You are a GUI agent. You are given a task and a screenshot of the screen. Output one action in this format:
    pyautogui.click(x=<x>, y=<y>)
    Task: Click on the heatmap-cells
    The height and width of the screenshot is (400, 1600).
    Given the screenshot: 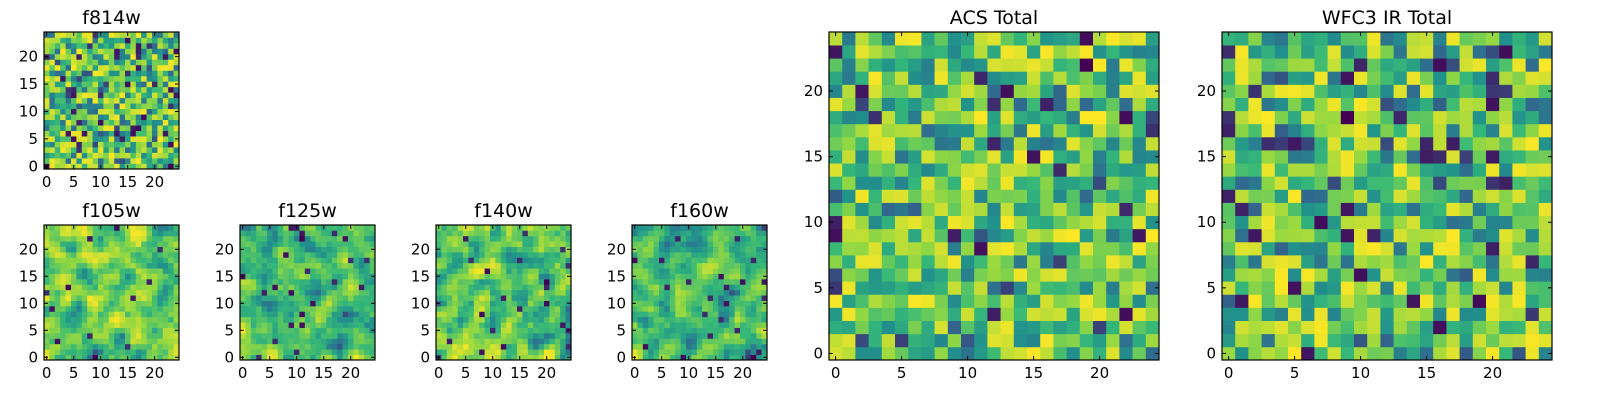 What is the action you would take?
    pyautogui.click(x=112, y=101)
    